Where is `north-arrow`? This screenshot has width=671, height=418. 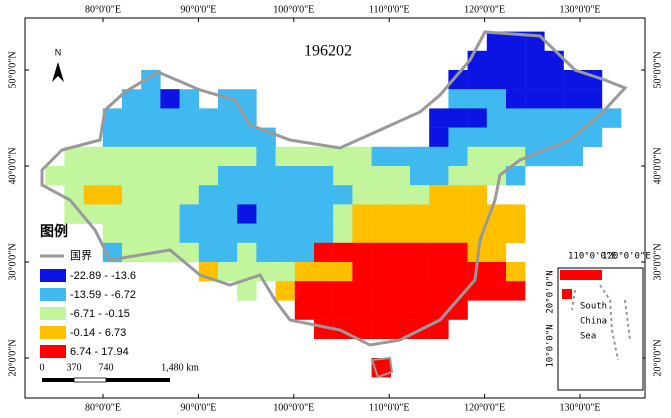
north-arrow is located at coordinates (58, 72).